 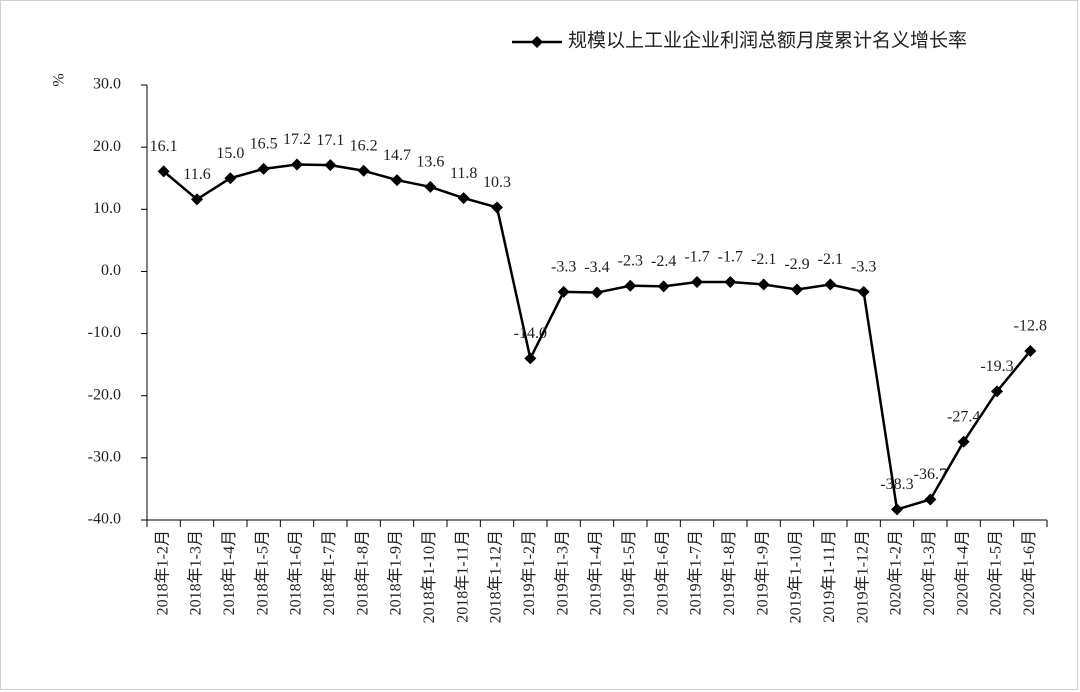 What do you see at coordinates (530, 333) in the screenshot?
I see `data-label: -14.0` at bounding box center [530, 333].